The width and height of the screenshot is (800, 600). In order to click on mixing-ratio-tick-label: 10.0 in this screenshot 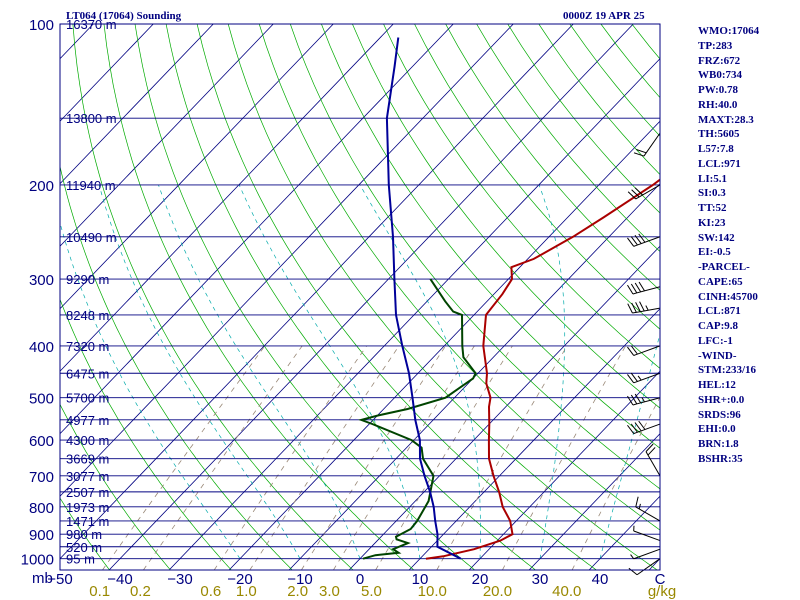, I will do `click(432, 591)`.